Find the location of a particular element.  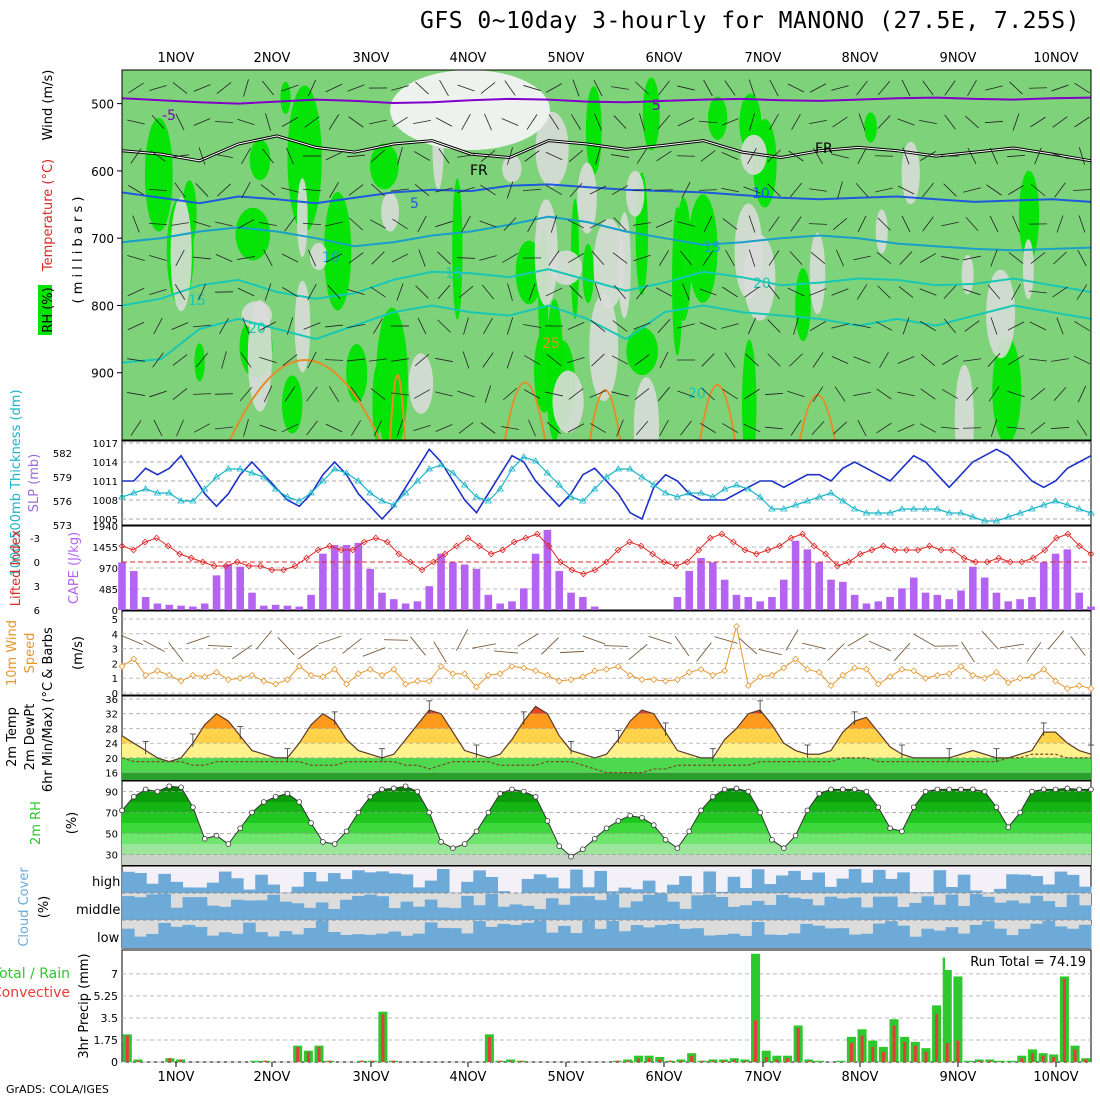

pressure-tick-label: 600 is located at coordinates (102, 172).